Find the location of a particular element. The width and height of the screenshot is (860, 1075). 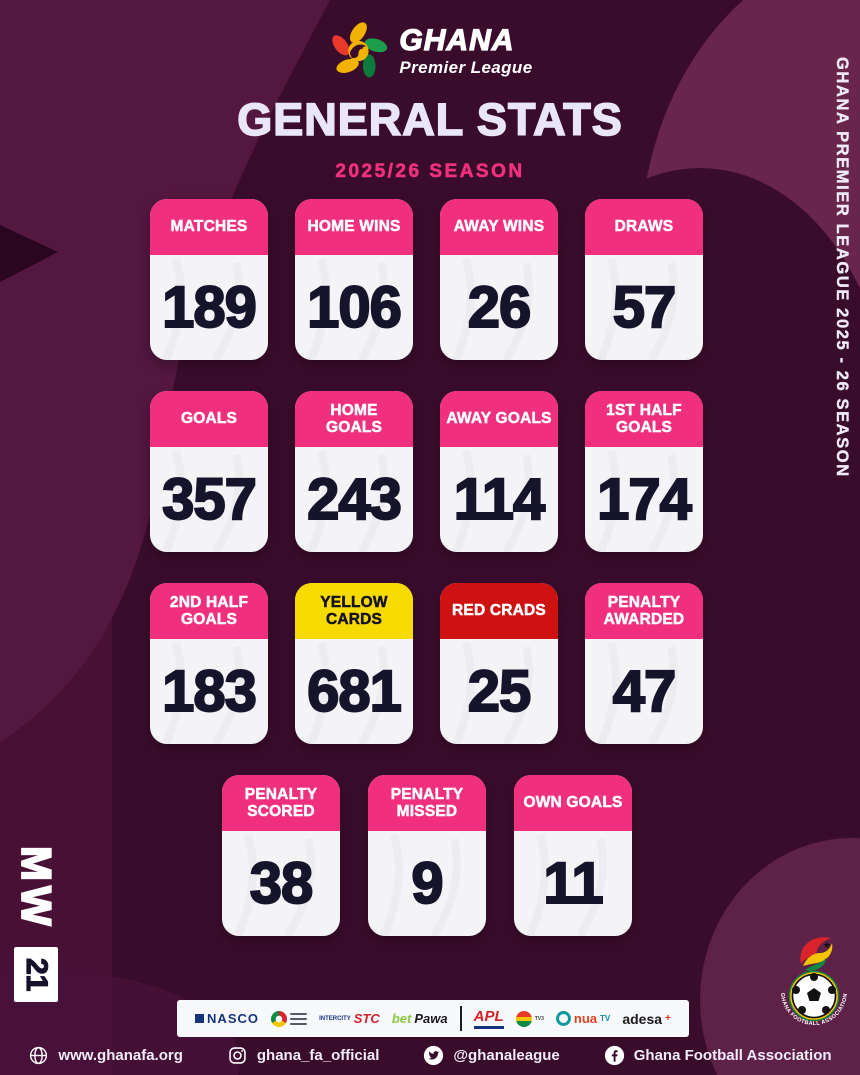

stat-card-home-wins: HOME WINS 106 is located at coordinates (354, 279).